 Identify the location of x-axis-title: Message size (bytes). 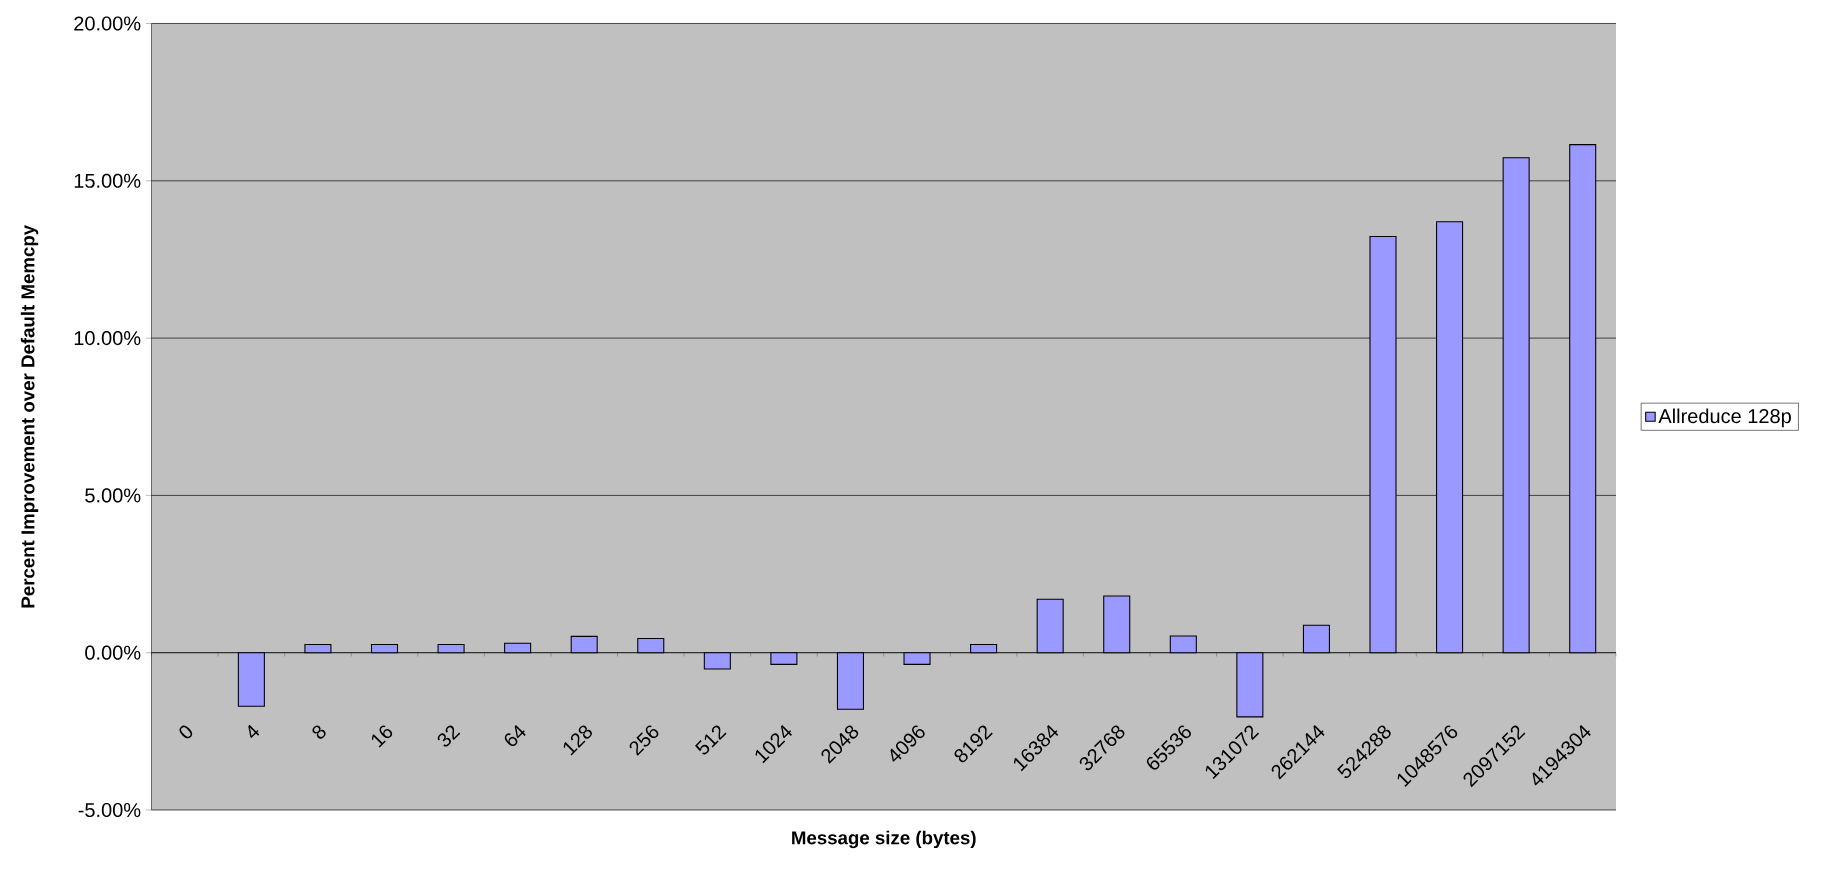
(884, 839).